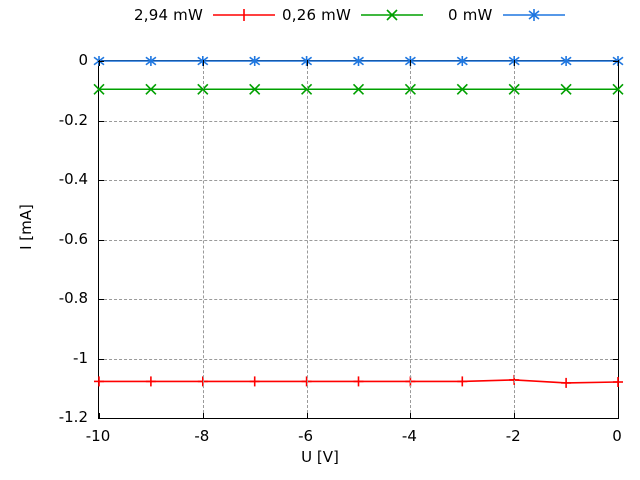 The image size is (640, 480). Describe the element at coordinates (73, 119) in the screenshot. I see `y-tick-label: -0.2` at that location.